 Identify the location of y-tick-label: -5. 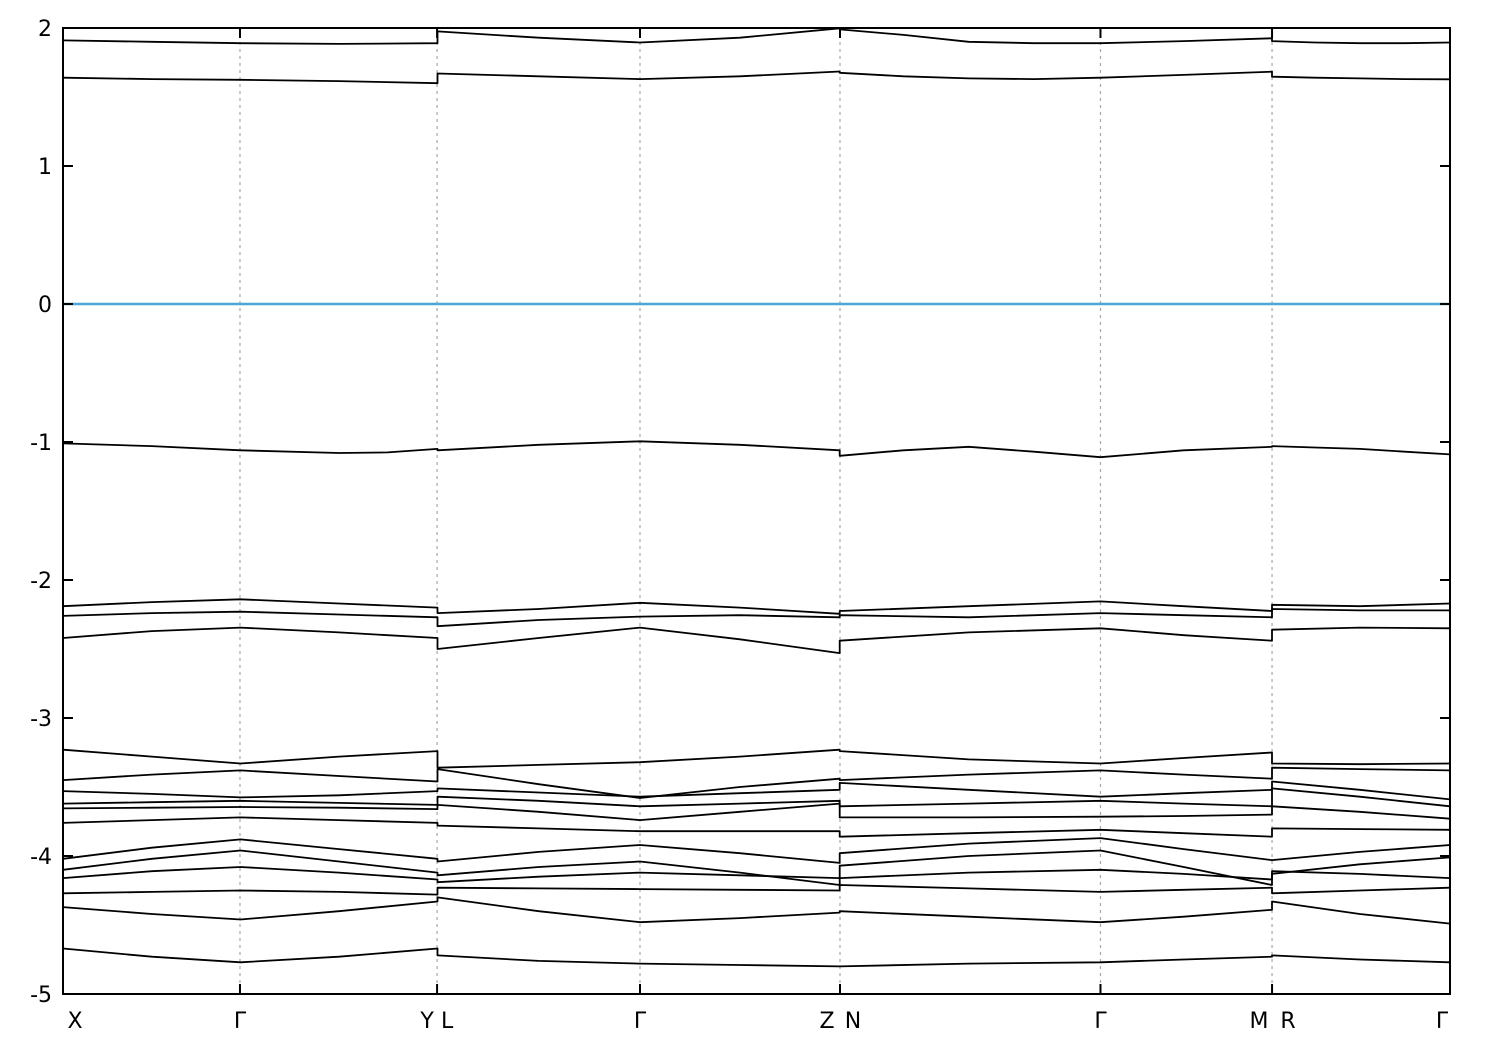
(41, 995).